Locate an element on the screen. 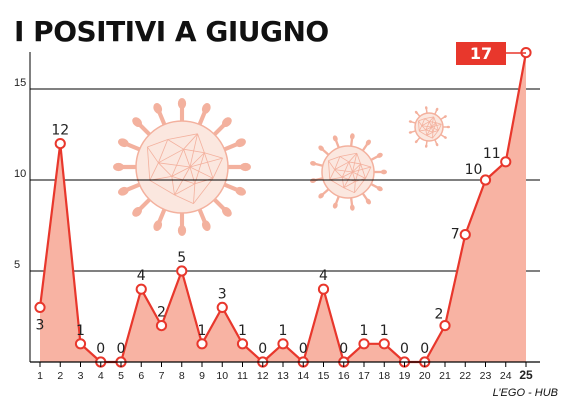 This screenshot has width=575, height=414. x-tick-label: 10 is located at coordinates (222, 376).